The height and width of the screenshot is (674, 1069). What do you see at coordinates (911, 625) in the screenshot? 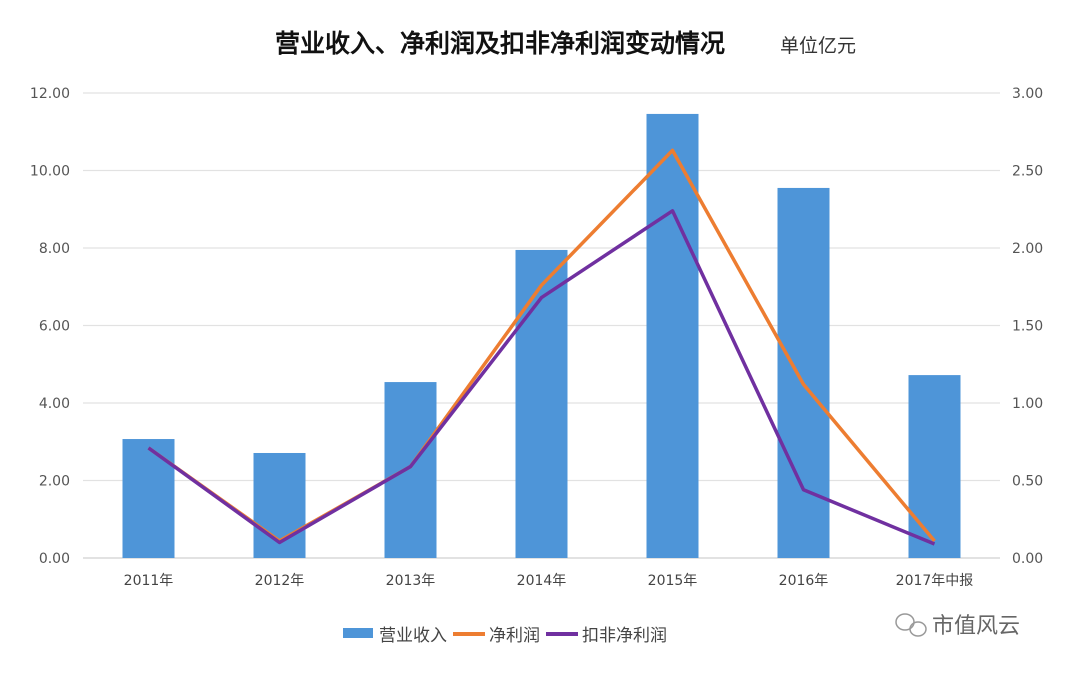
I see `wechat-icon` at bounding box center [911, 625].